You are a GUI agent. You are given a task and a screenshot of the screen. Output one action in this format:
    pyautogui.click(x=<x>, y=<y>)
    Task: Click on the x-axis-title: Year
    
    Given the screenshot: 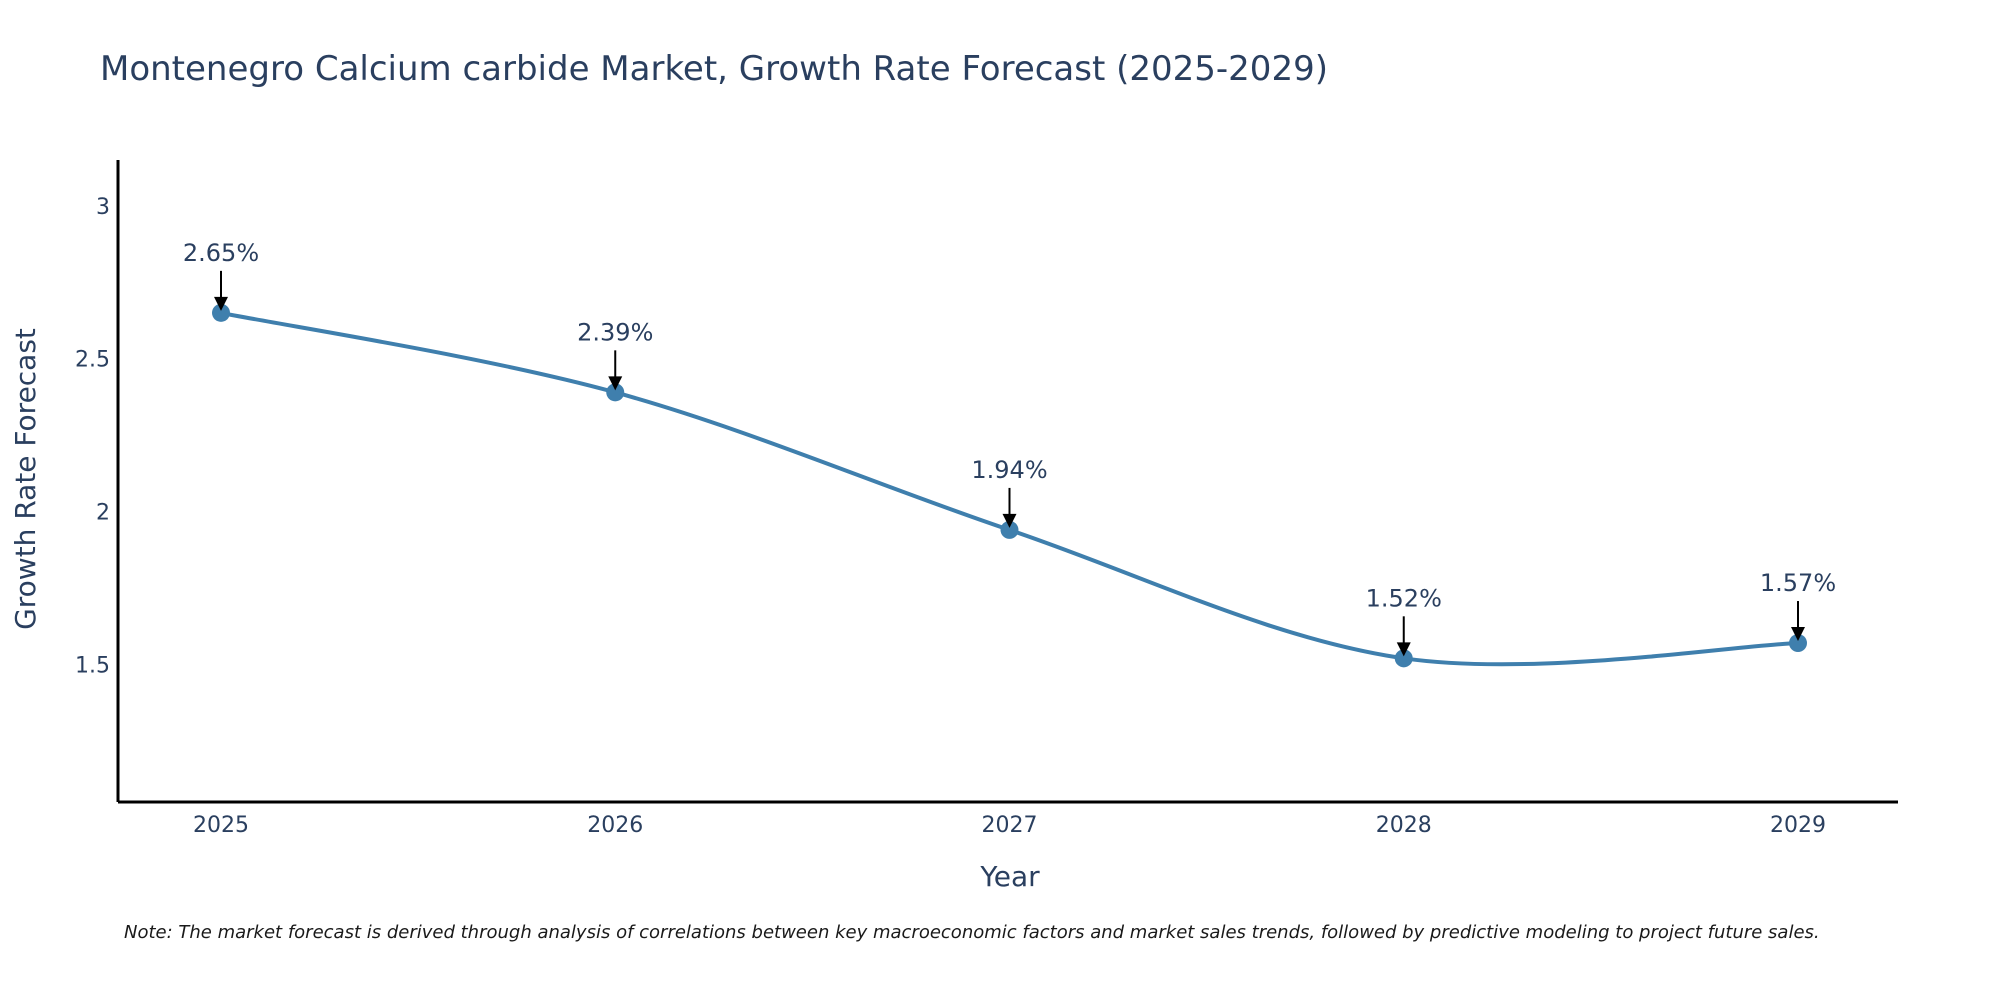 What is the action you would take?
    pyautogui.click(x=1009, y=876)
    